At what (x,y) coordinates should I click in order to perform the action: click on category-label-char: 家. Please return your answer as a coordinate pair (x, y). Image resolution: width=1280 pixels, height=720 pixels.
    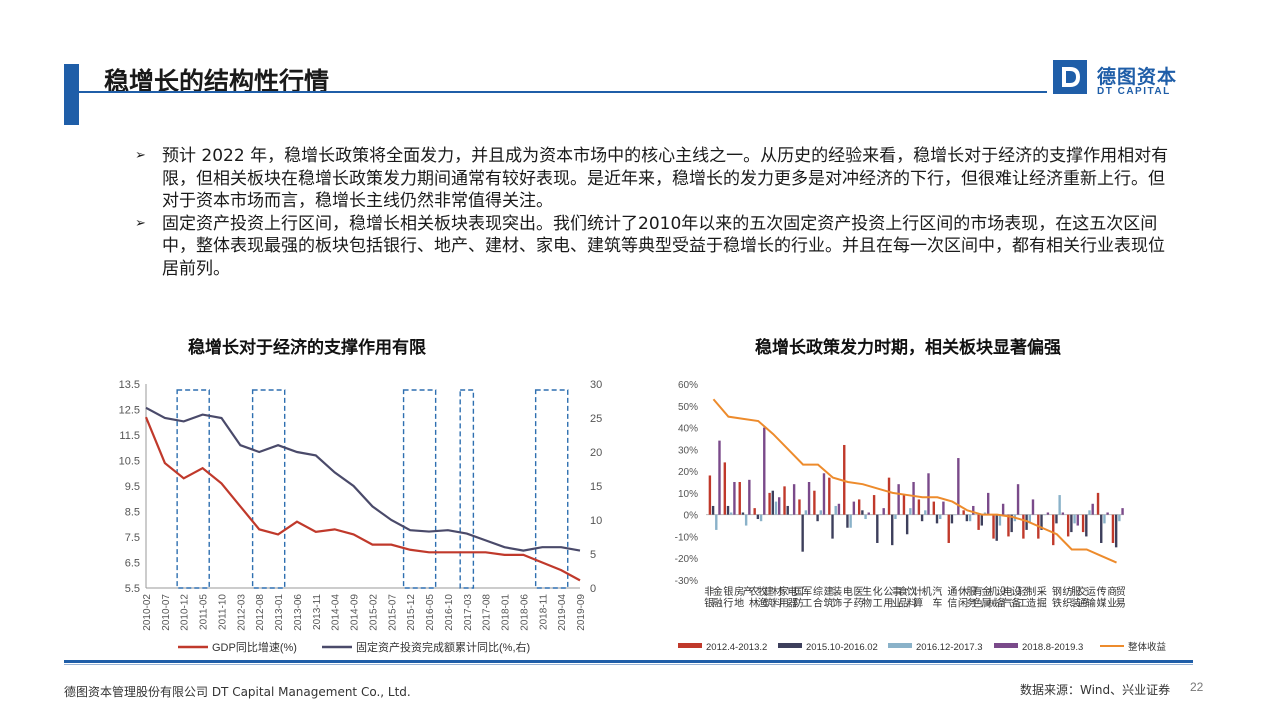
    Looking at the image, I should click on (784, 591).